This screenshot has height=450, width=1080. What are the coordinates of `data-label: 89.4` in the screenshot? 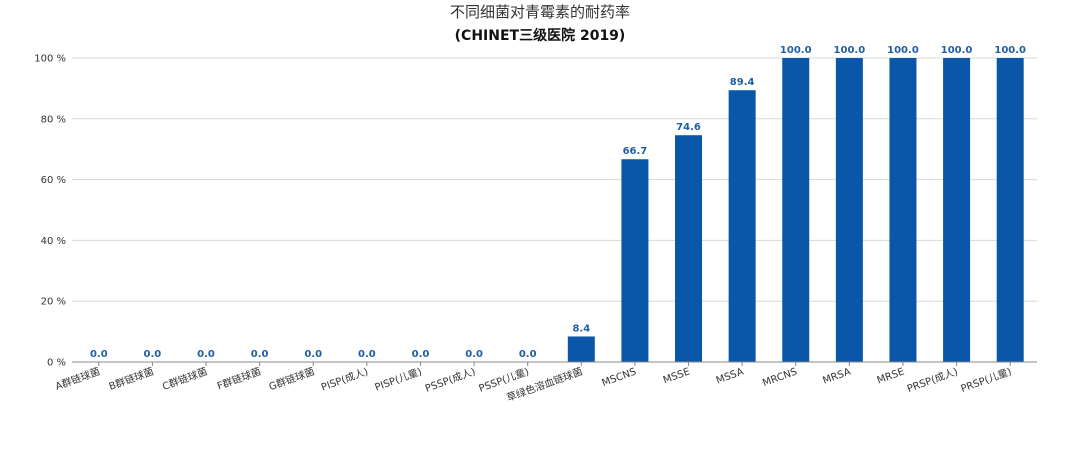 It's located at (742, 82).